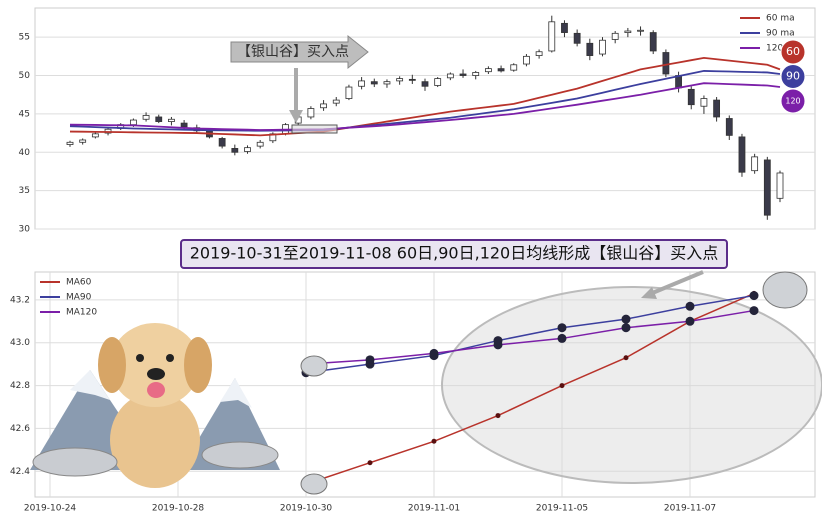 This screenshot has height=520, width=822. Describe the element at coordinates (690, 509) in the screenshot. I see `x-tick-label: 2019-11-07` at that location.